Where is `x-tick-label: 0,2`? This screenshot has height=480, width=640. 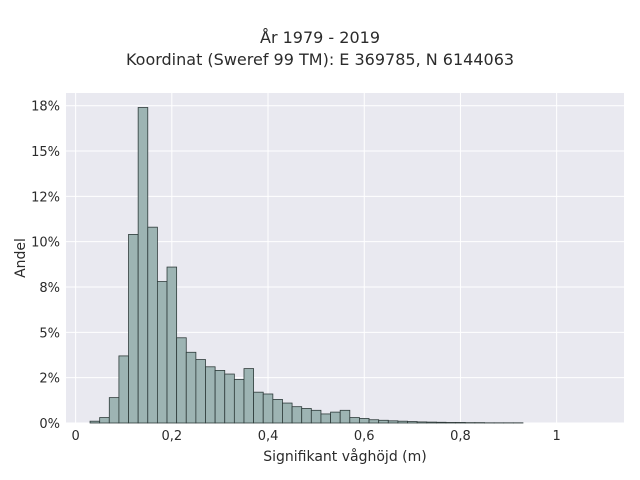 x-tick-label: 0,2 is located at coordinates (171, 436).